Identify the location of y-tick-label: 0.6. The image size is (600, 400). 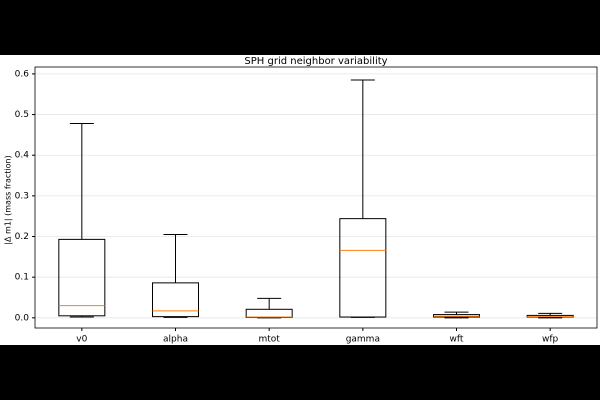
(22, 74).